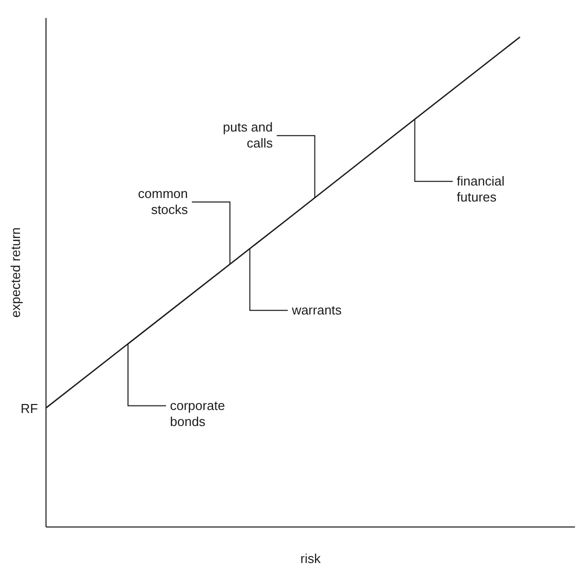 The height and width of the screenshot is (569, 586). I want to click on x-axis-title: risk, so click(311, 558).